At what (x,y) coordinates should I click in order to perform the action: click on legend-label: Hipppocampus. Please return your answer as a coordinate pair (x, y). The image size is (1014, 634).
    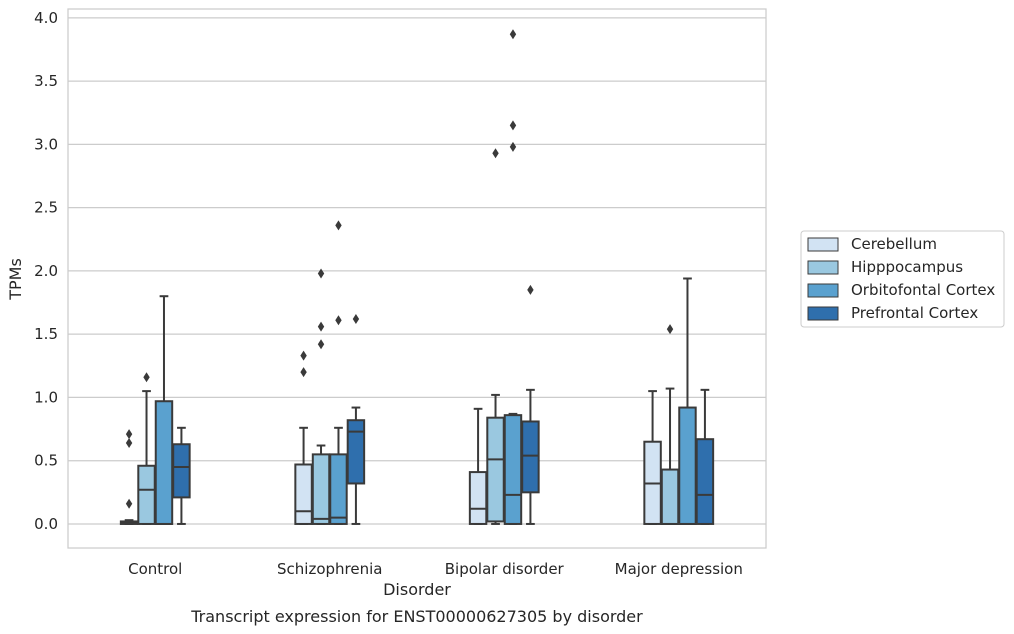
    Looking at the image, I should click on (907, 267).